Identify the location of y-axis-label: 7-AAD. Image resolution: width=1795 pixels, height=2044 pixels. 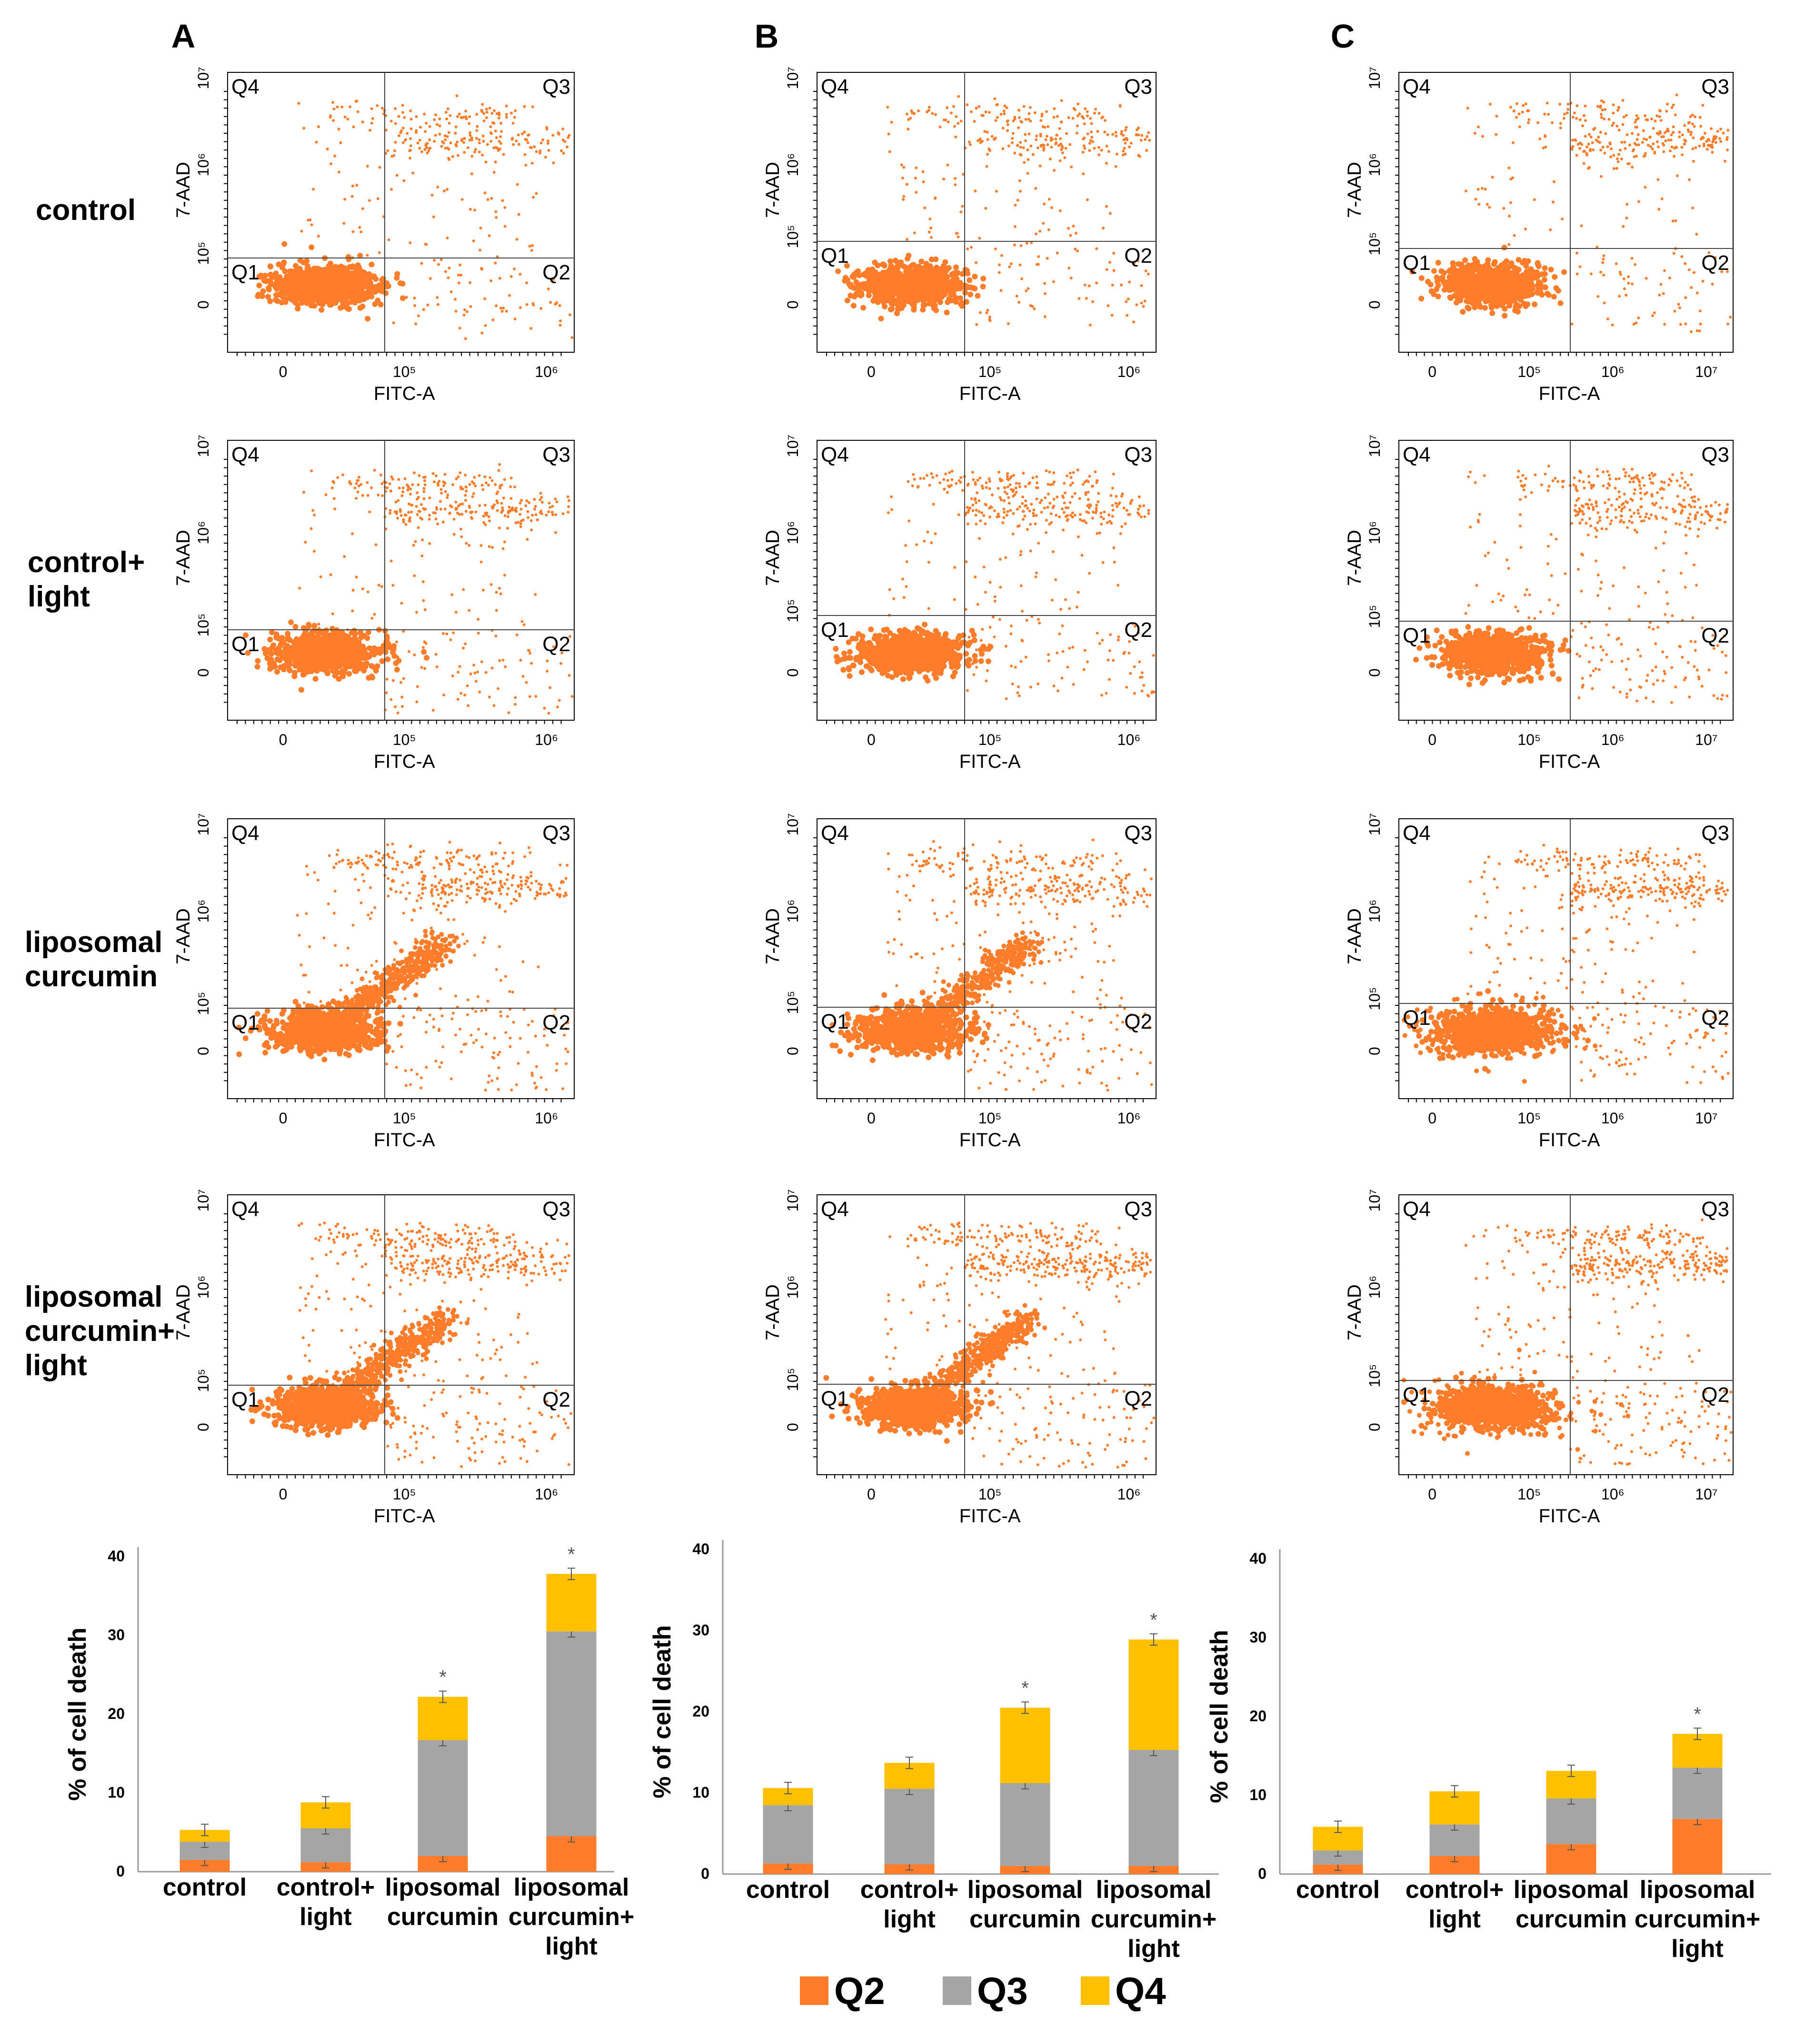
(183, 190).